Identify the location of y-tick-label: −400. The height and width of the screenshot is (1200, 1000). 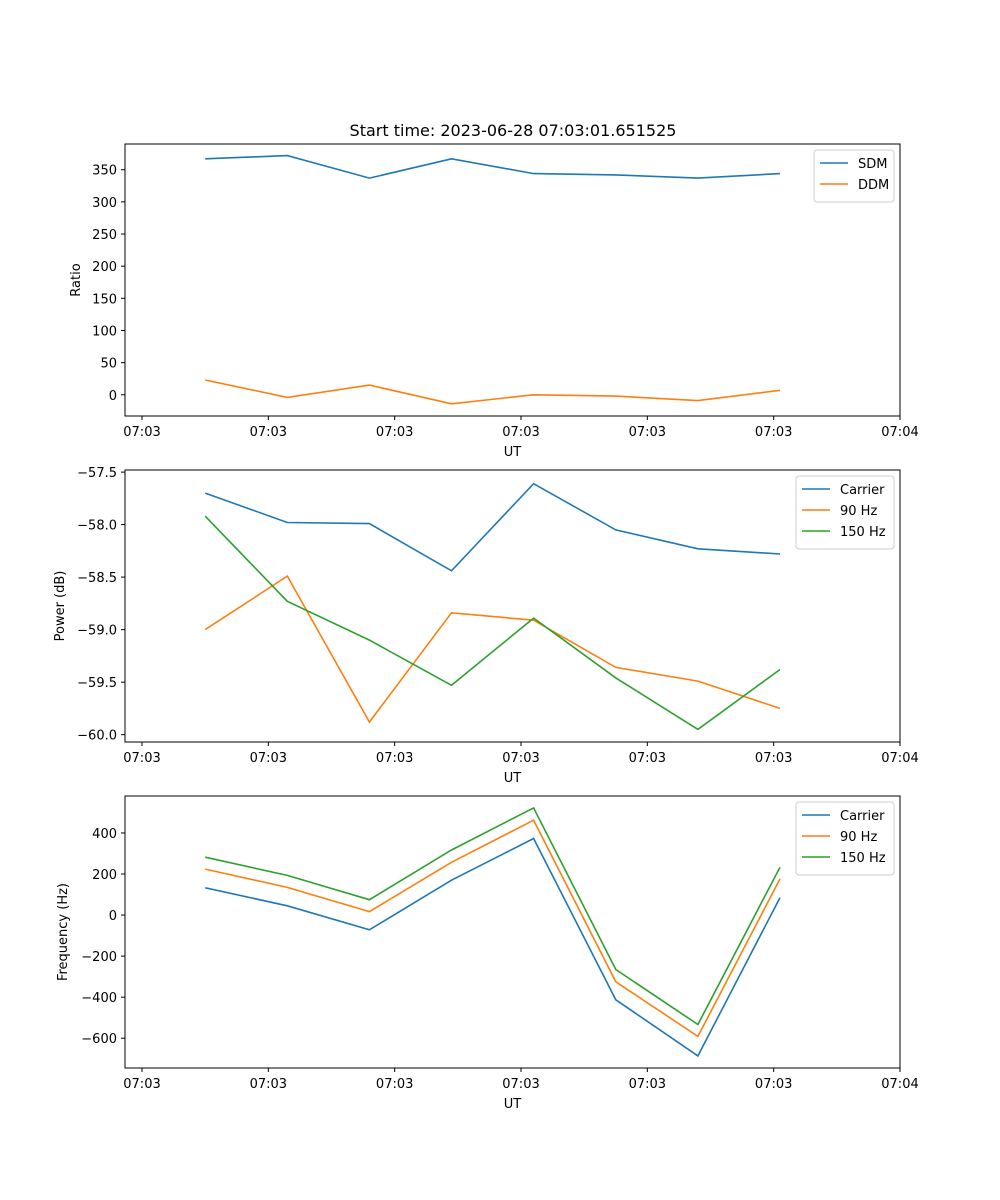
(99, 998).